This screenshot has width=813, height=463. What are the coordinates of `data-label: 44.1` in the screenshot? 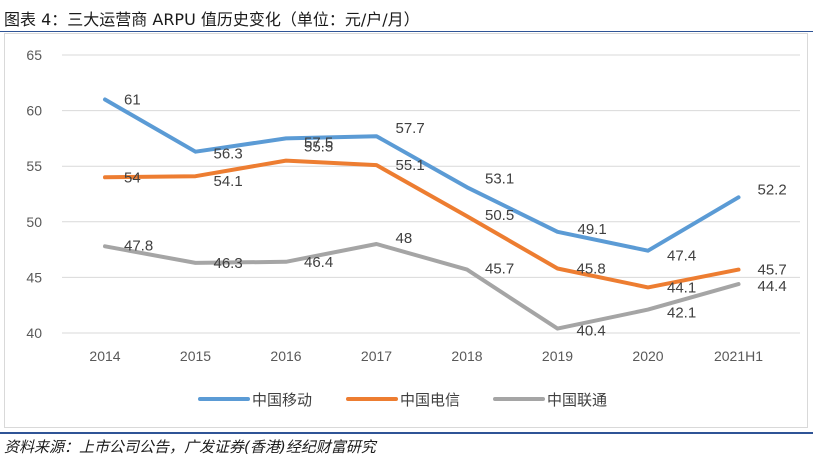 It's located at (681, 287).